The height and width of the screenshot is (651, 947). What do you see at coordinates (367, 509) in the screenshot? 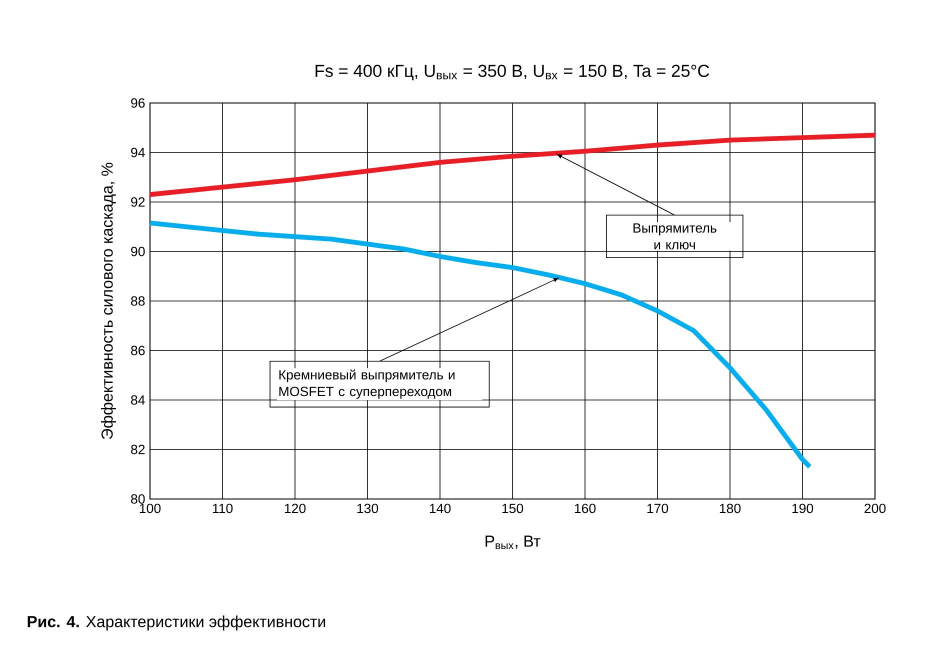
I see `x-tick-label: 130` at bounding box center [367, 509].